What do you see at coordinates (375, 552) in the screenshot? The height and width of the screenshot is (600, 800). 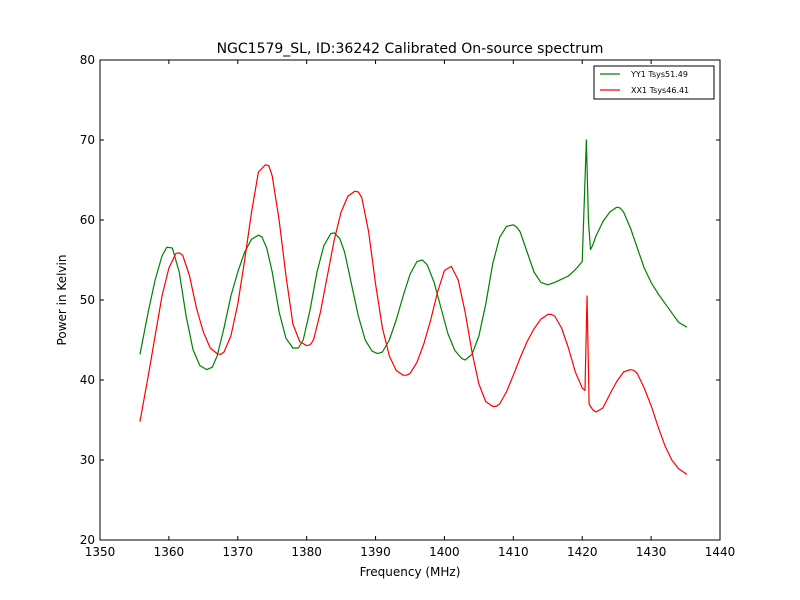 I see `x-tick-label: 1390` at bounding box center [375, 552].